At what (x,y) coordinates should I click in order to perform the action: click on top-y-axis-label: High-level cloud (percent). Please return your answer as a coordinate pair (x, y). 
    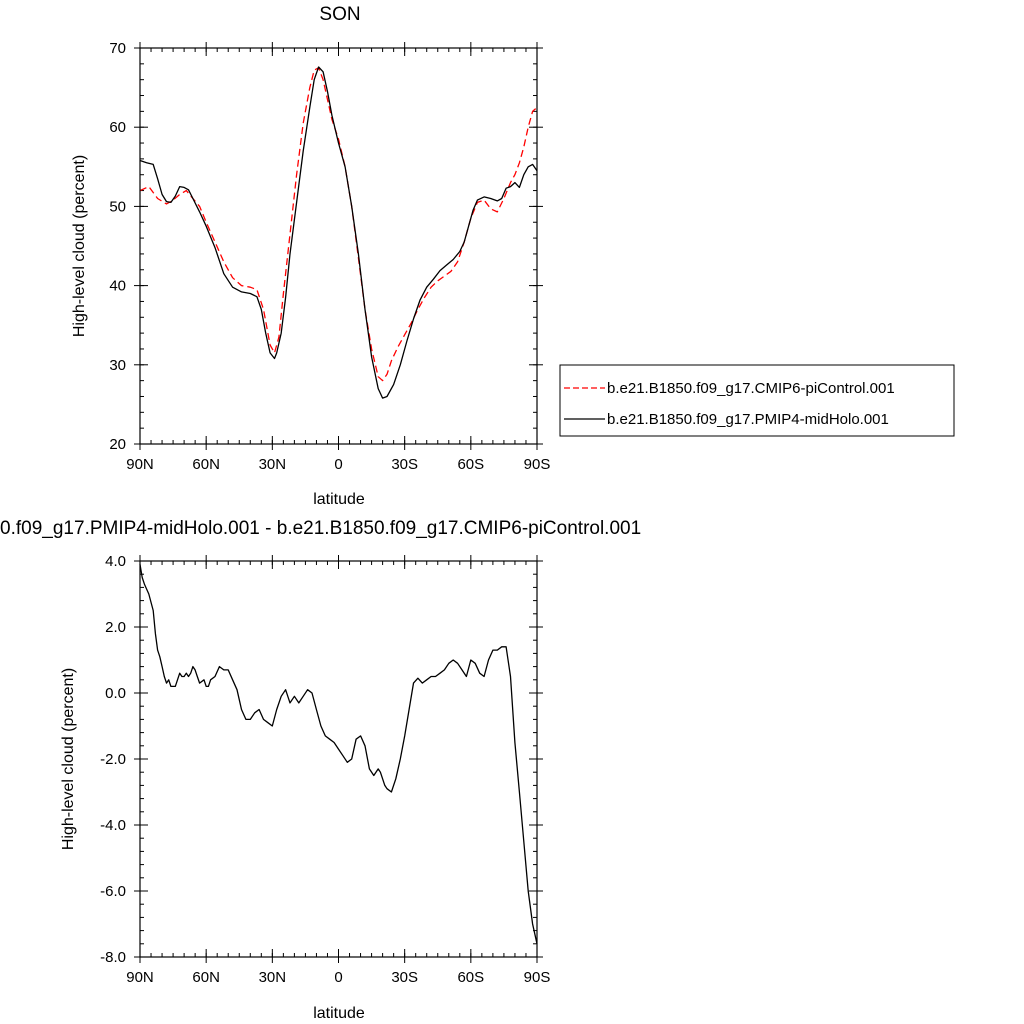
    Looking at the image, I should click on (79, 246).